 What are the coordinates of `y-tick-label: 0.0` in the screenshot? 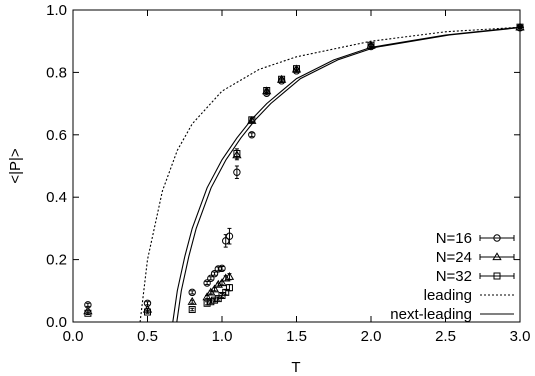 It's located at (56, 322).